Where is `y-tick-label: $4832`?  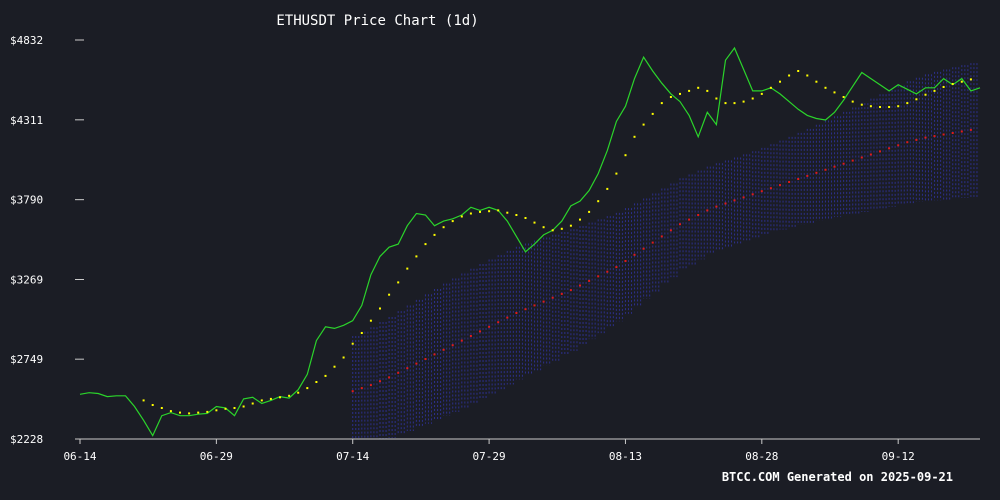
y-tick-label: $4832 is located at coordinates (26, 40).